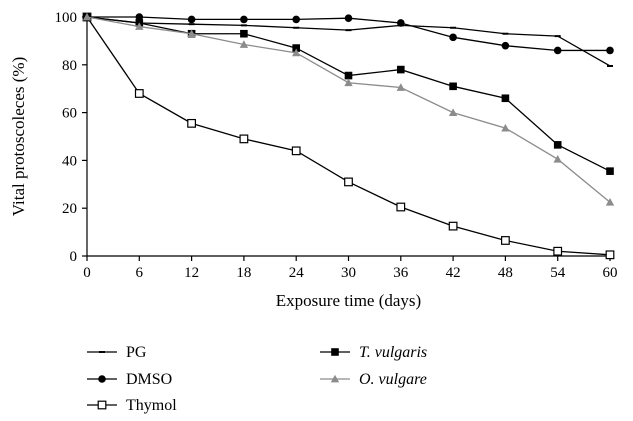  I want to click on y-axis-title: Vital protoscoleces (%), so click(18, 136).